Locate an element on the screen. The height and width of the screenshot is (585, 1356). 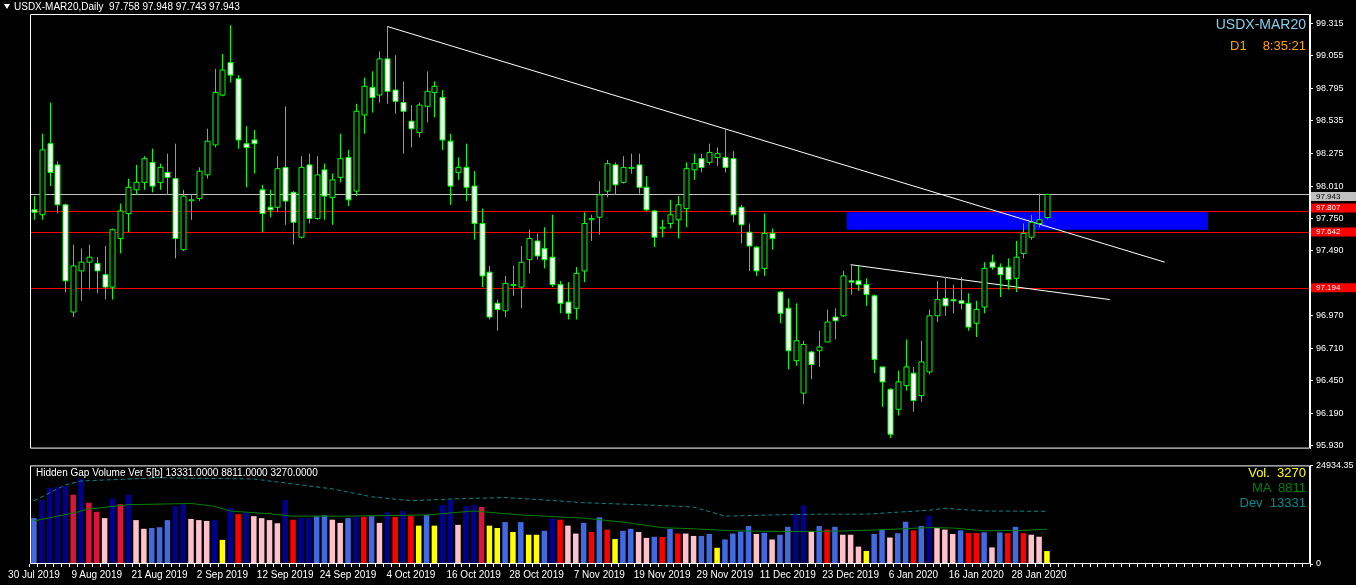
y-tick-label: 0 is located at coordinates (1319, 563).